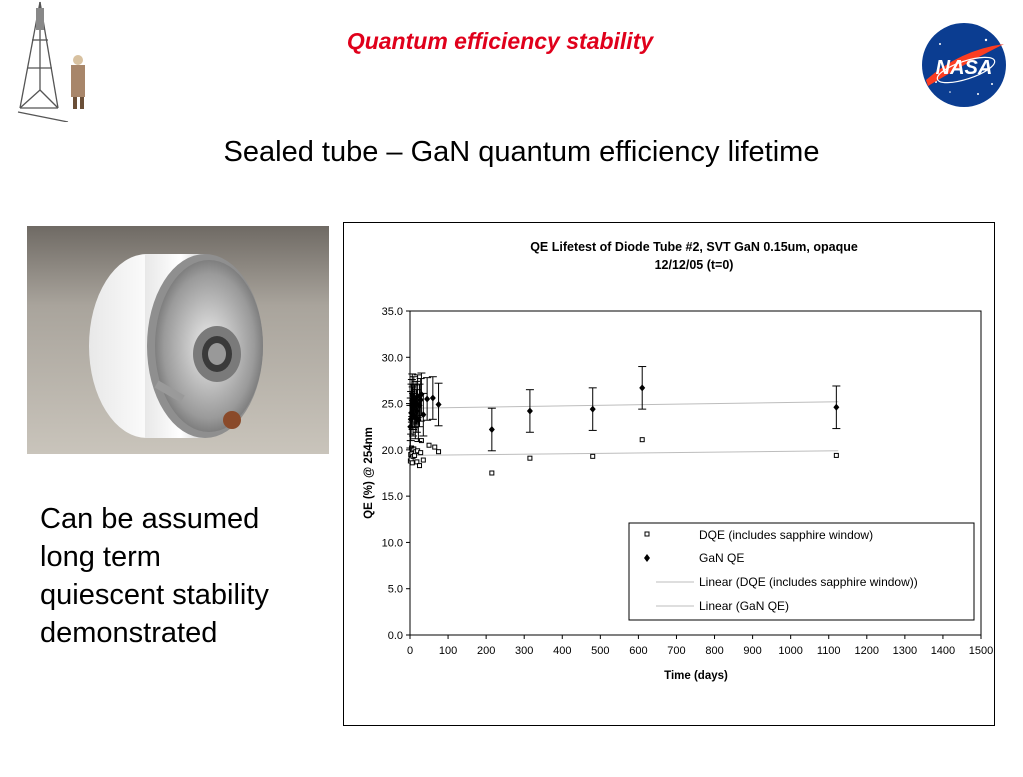 The height and width of the screenshot is (777, 1023). I want to click on x-tick-label: 600, so click(638, 651).